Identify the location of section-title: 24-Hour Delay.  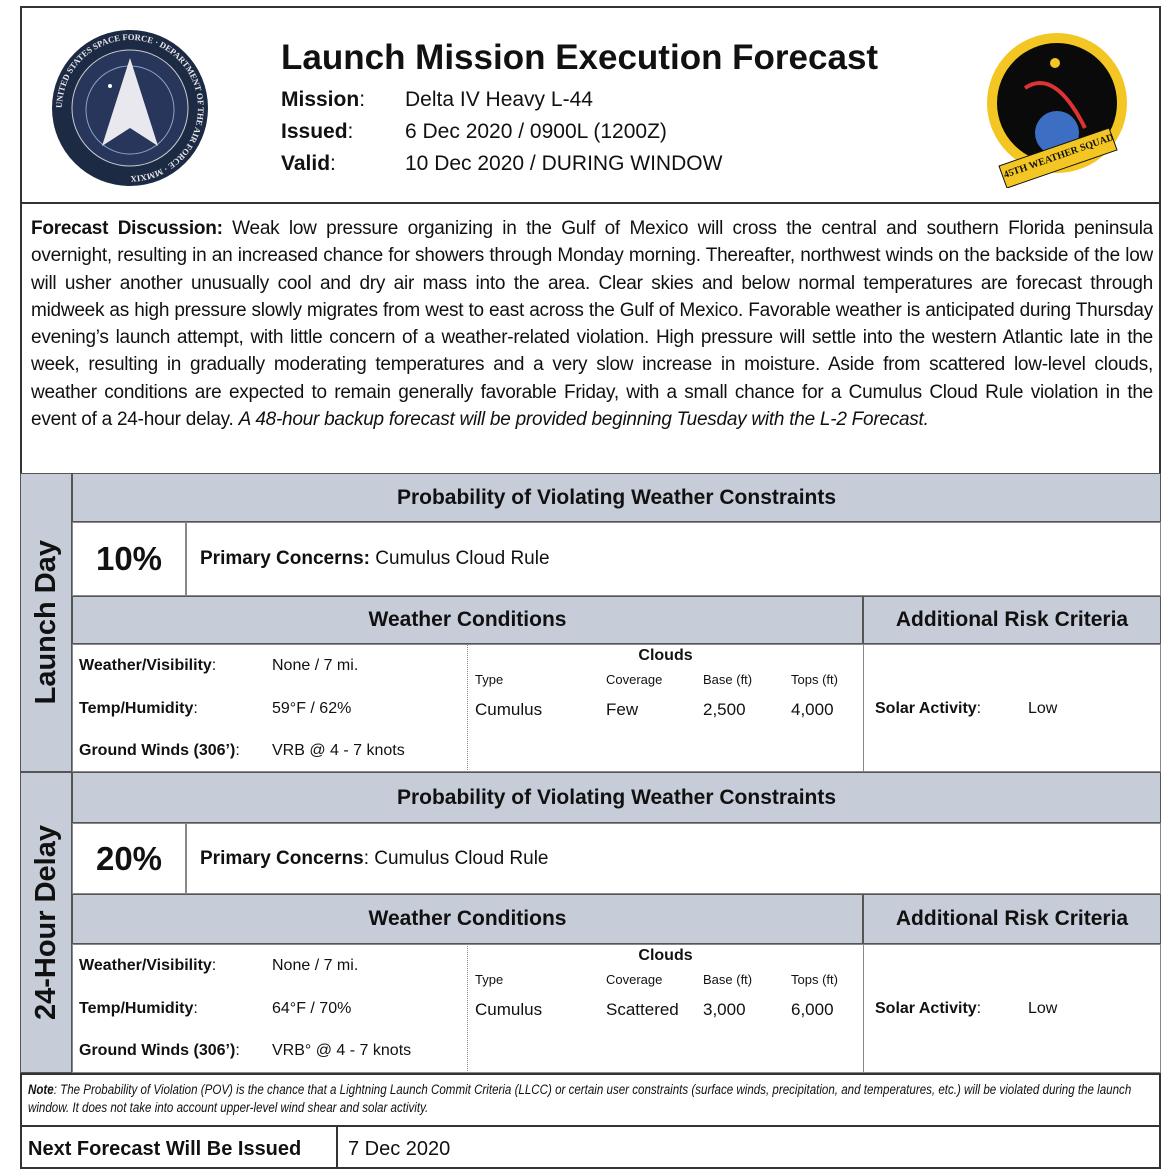
(46, 922).